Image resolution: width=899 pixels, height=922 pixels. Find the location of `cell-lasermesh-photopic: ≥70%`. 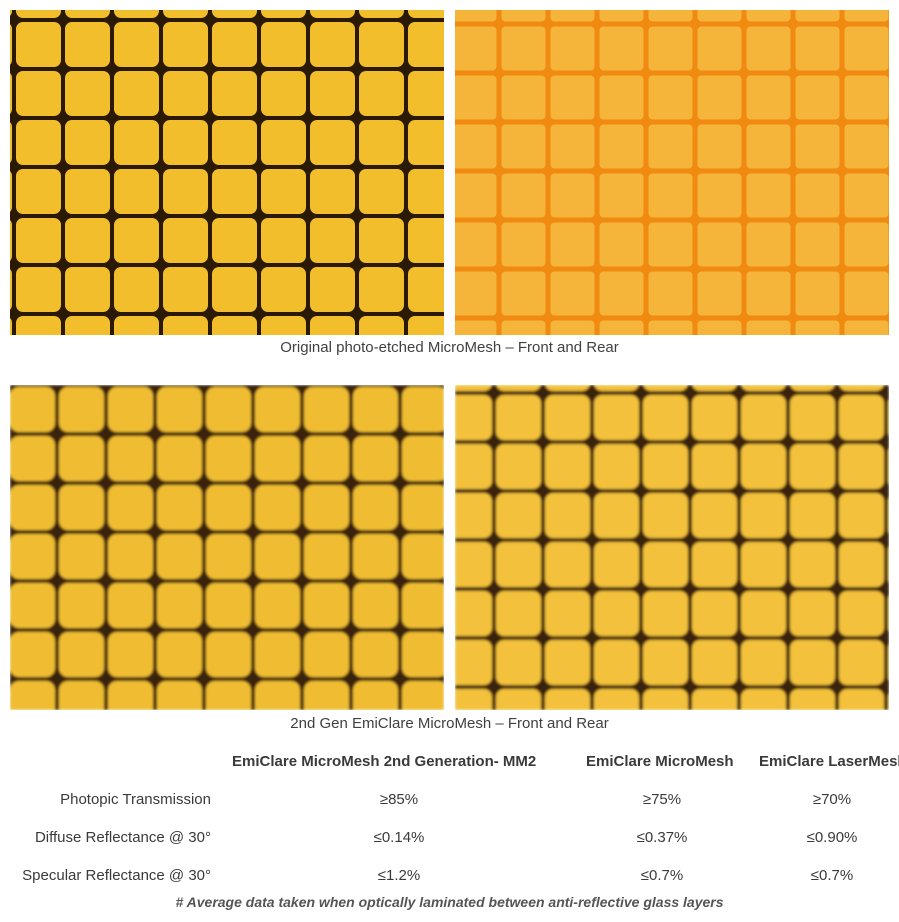

cell-lasermesh-photopic: ≥70% is located at coordinates (832, 799).